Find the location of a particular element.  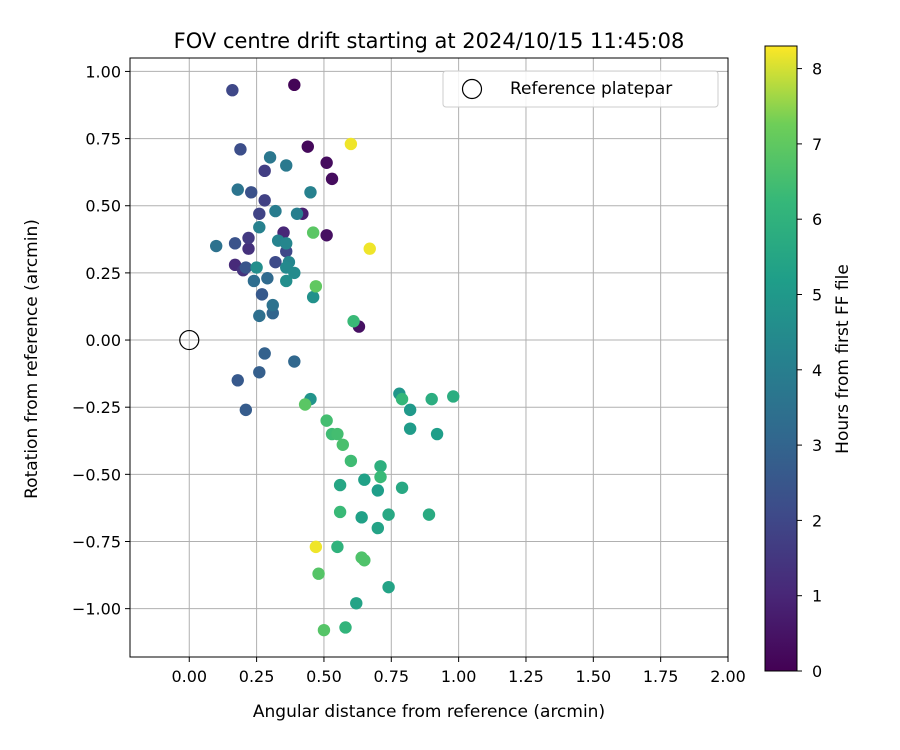

colorbar-ticks: 0 1 2 3 4 5 6 7 8 is located at coordinates (809, 370).